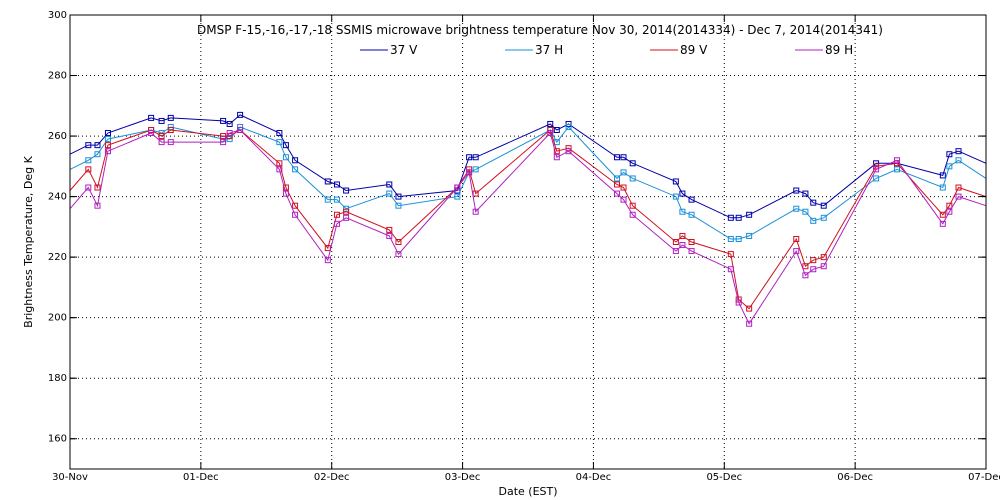  Describe the element at coordinates (839, 50) in the screenshot. I see `legend-label: 89 H` at that location.